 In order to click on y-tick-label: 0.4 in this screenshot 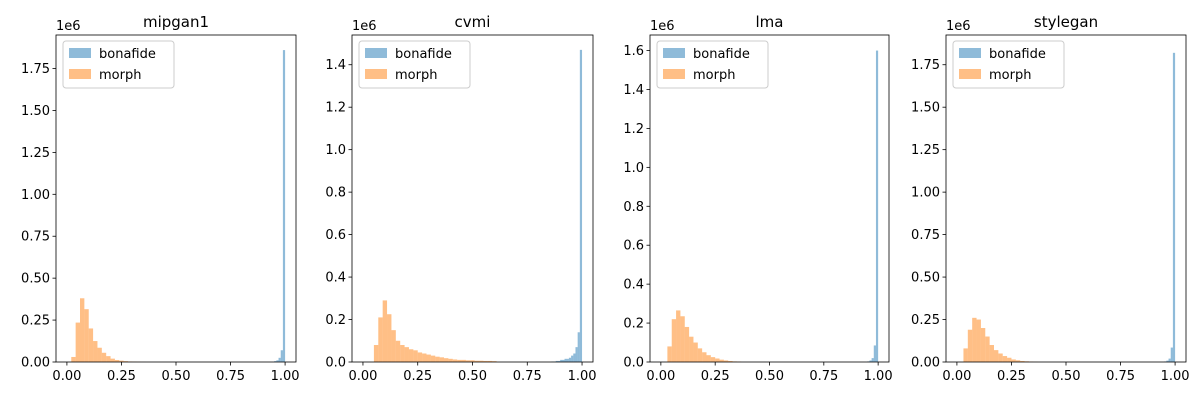, I will do `click(335, 278)`.